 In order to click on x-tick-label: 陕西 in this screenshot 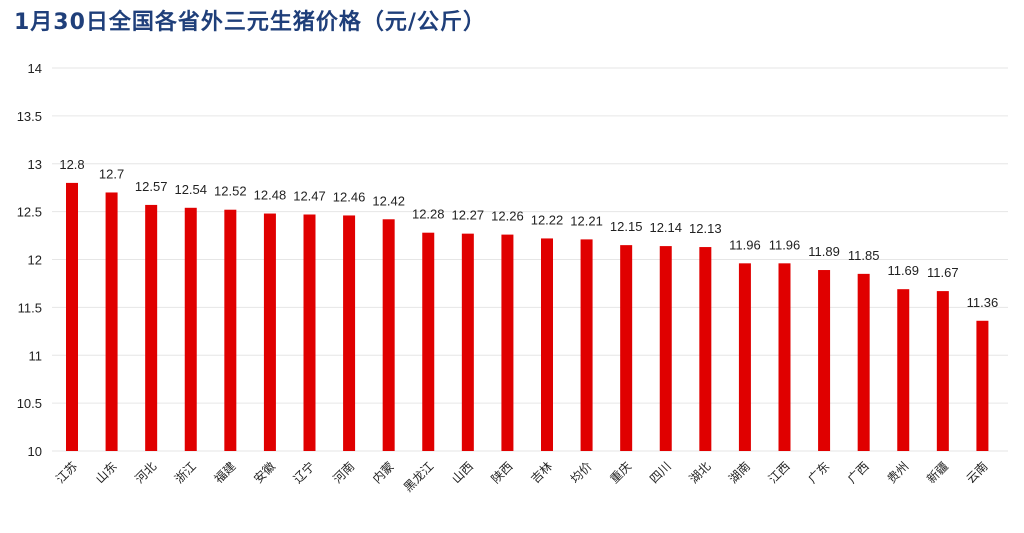, I will do `click(502, 473)`.